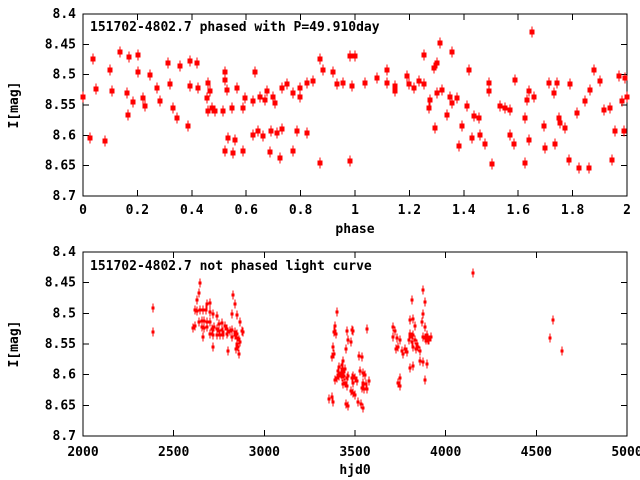 The height and width of the screenshot is (480, 640). Describe the element at coordinates (64, 313) in the screenshot. I see `y-tick-label: 8.5` at that location.